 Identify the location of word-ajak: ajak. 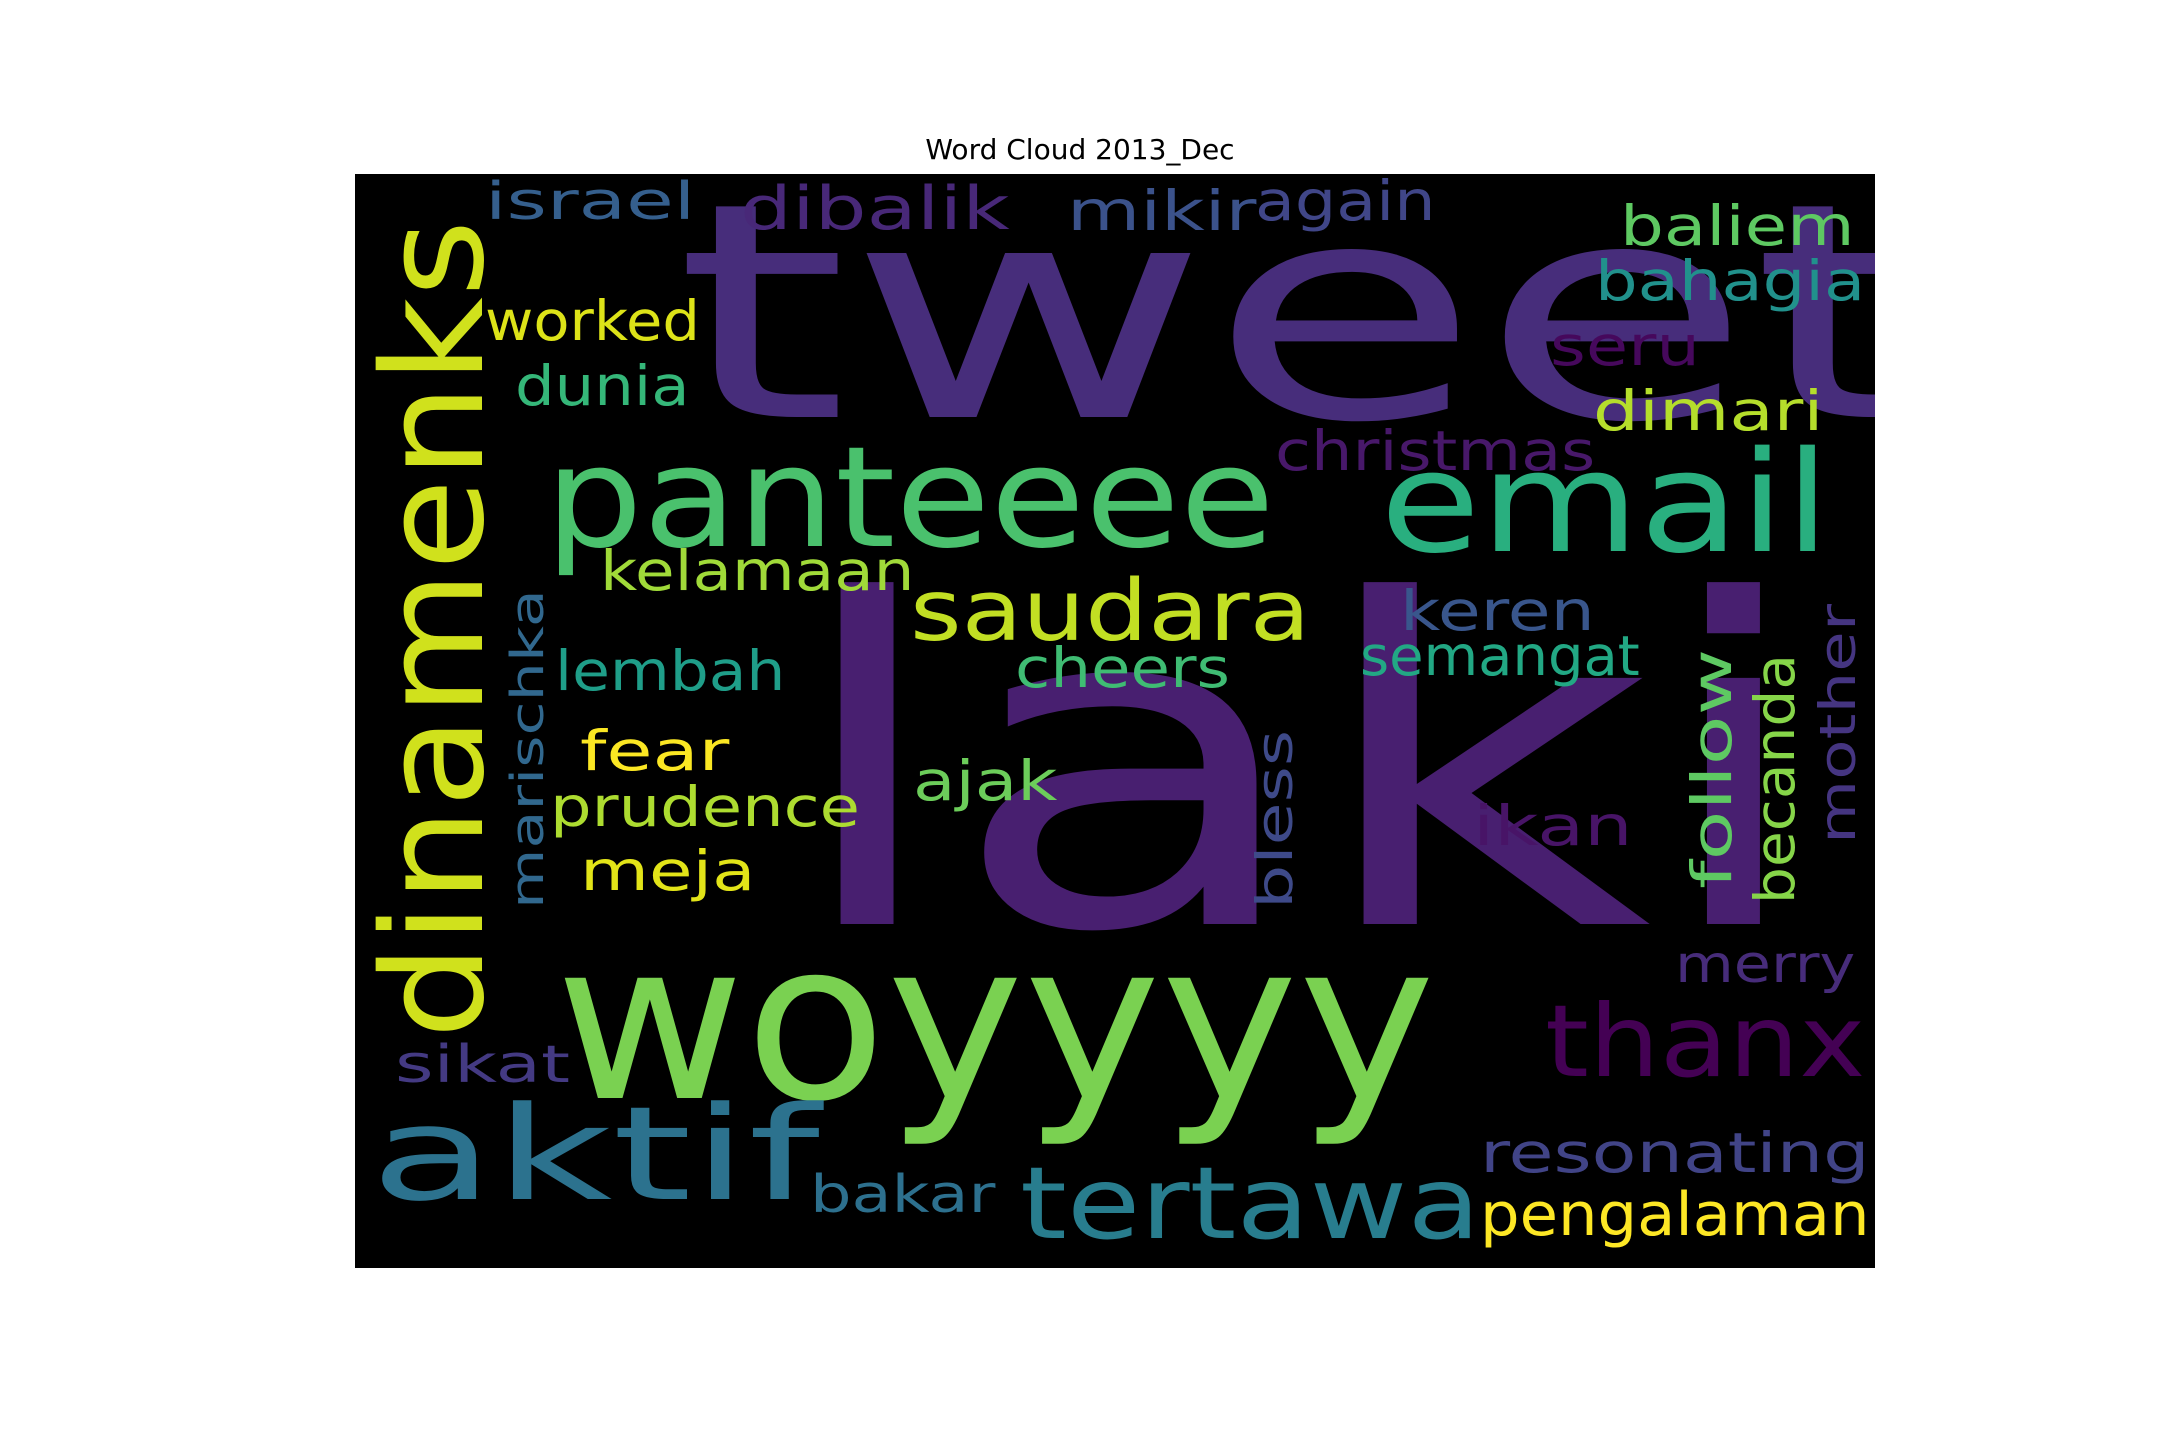
(985, 781).